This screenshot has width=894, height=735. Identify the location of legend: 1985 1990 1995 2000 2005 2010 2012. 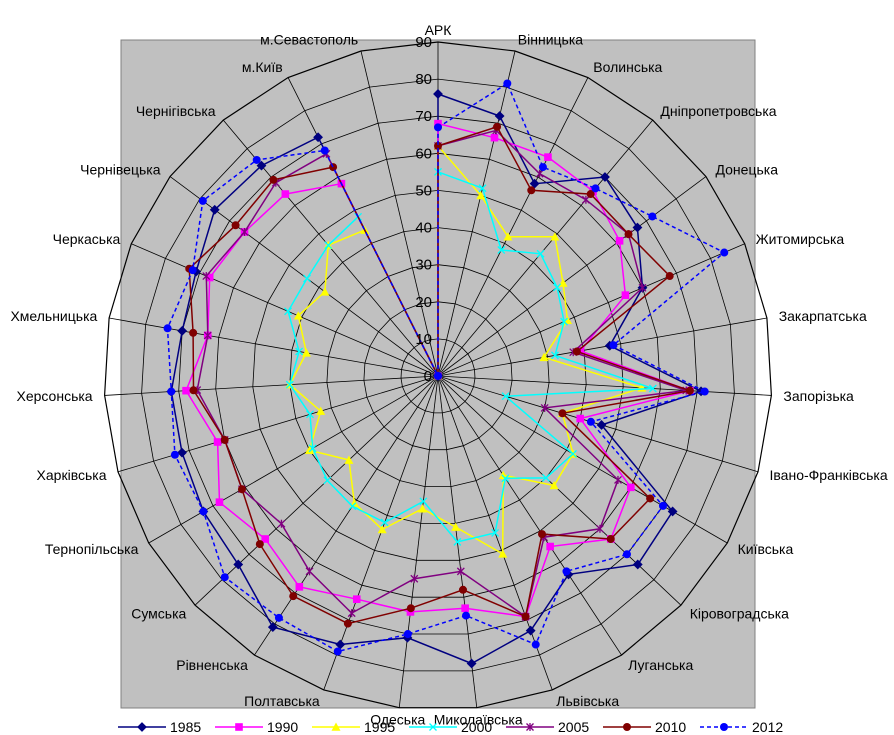
(450, 727).